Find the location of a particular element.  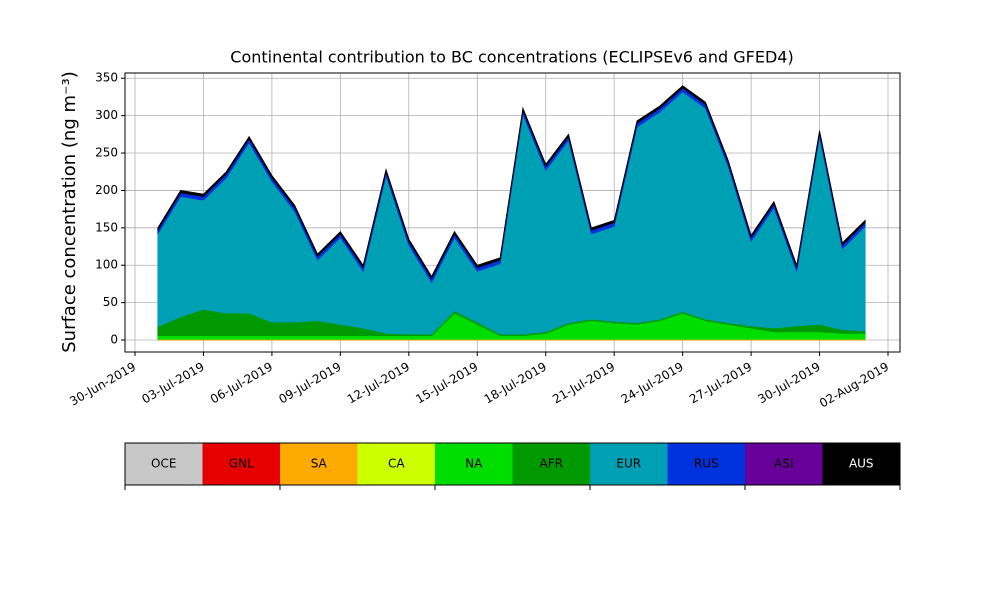

legend-frame is located at coordinates (512, 464).